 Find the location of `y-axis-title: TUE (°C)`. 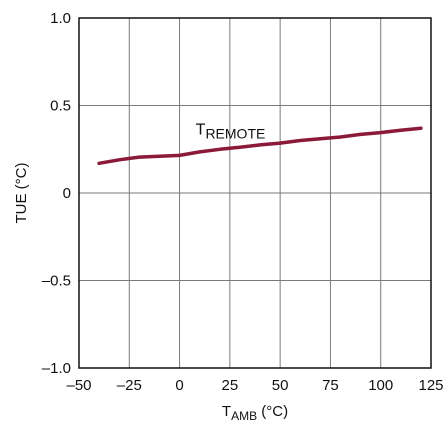

y-axis-title: TUE (°C) is located at coordinates (21, 193).